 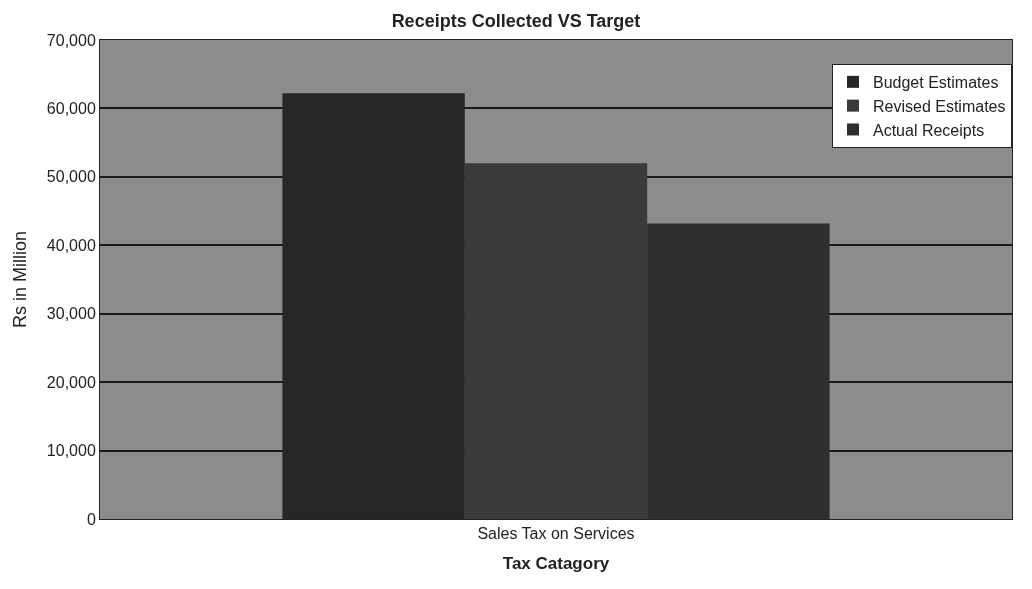 I want to click on y-tick-label: 40,000, so click(x=71, y=245).